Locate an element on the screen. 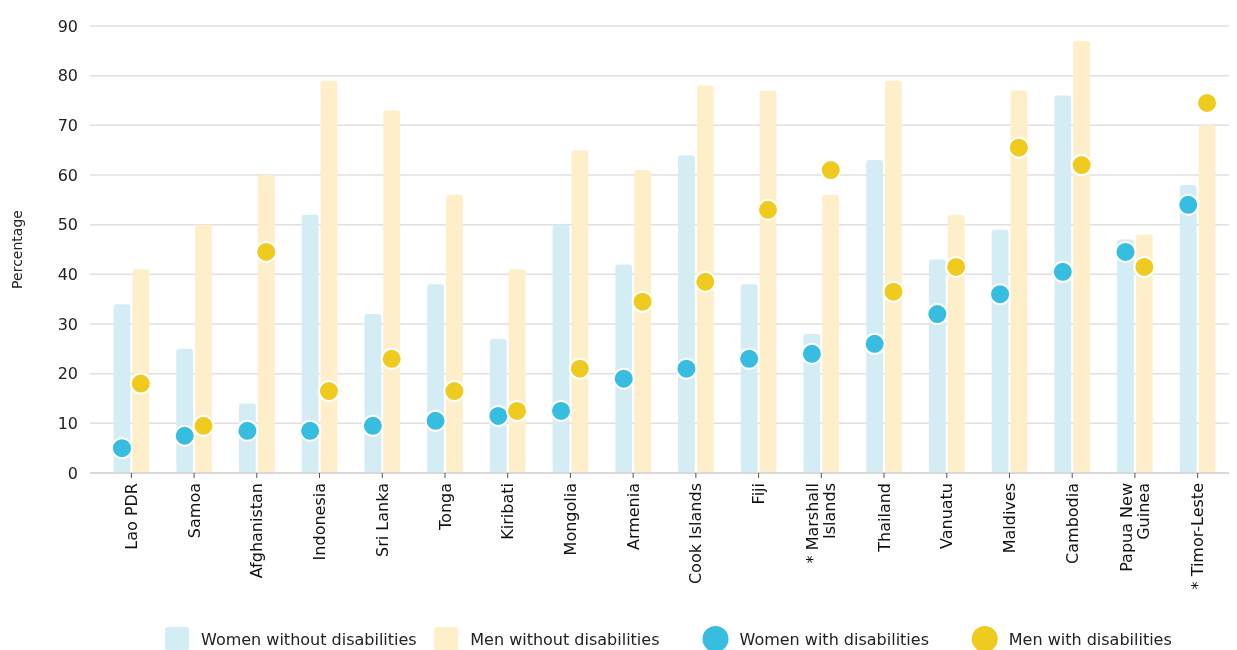 The height and width of the screenshot is (650, 1237). x-tick-label: Maldives is located at coordinates (1010, 518).